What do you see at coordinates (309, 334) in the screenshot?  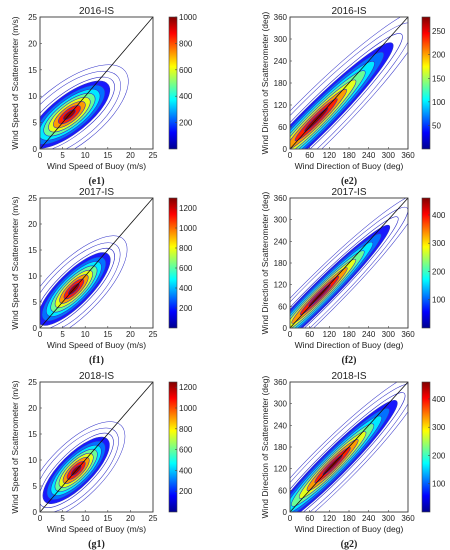 I see `x-tick-label: 60` at bounding box center [309, 334].